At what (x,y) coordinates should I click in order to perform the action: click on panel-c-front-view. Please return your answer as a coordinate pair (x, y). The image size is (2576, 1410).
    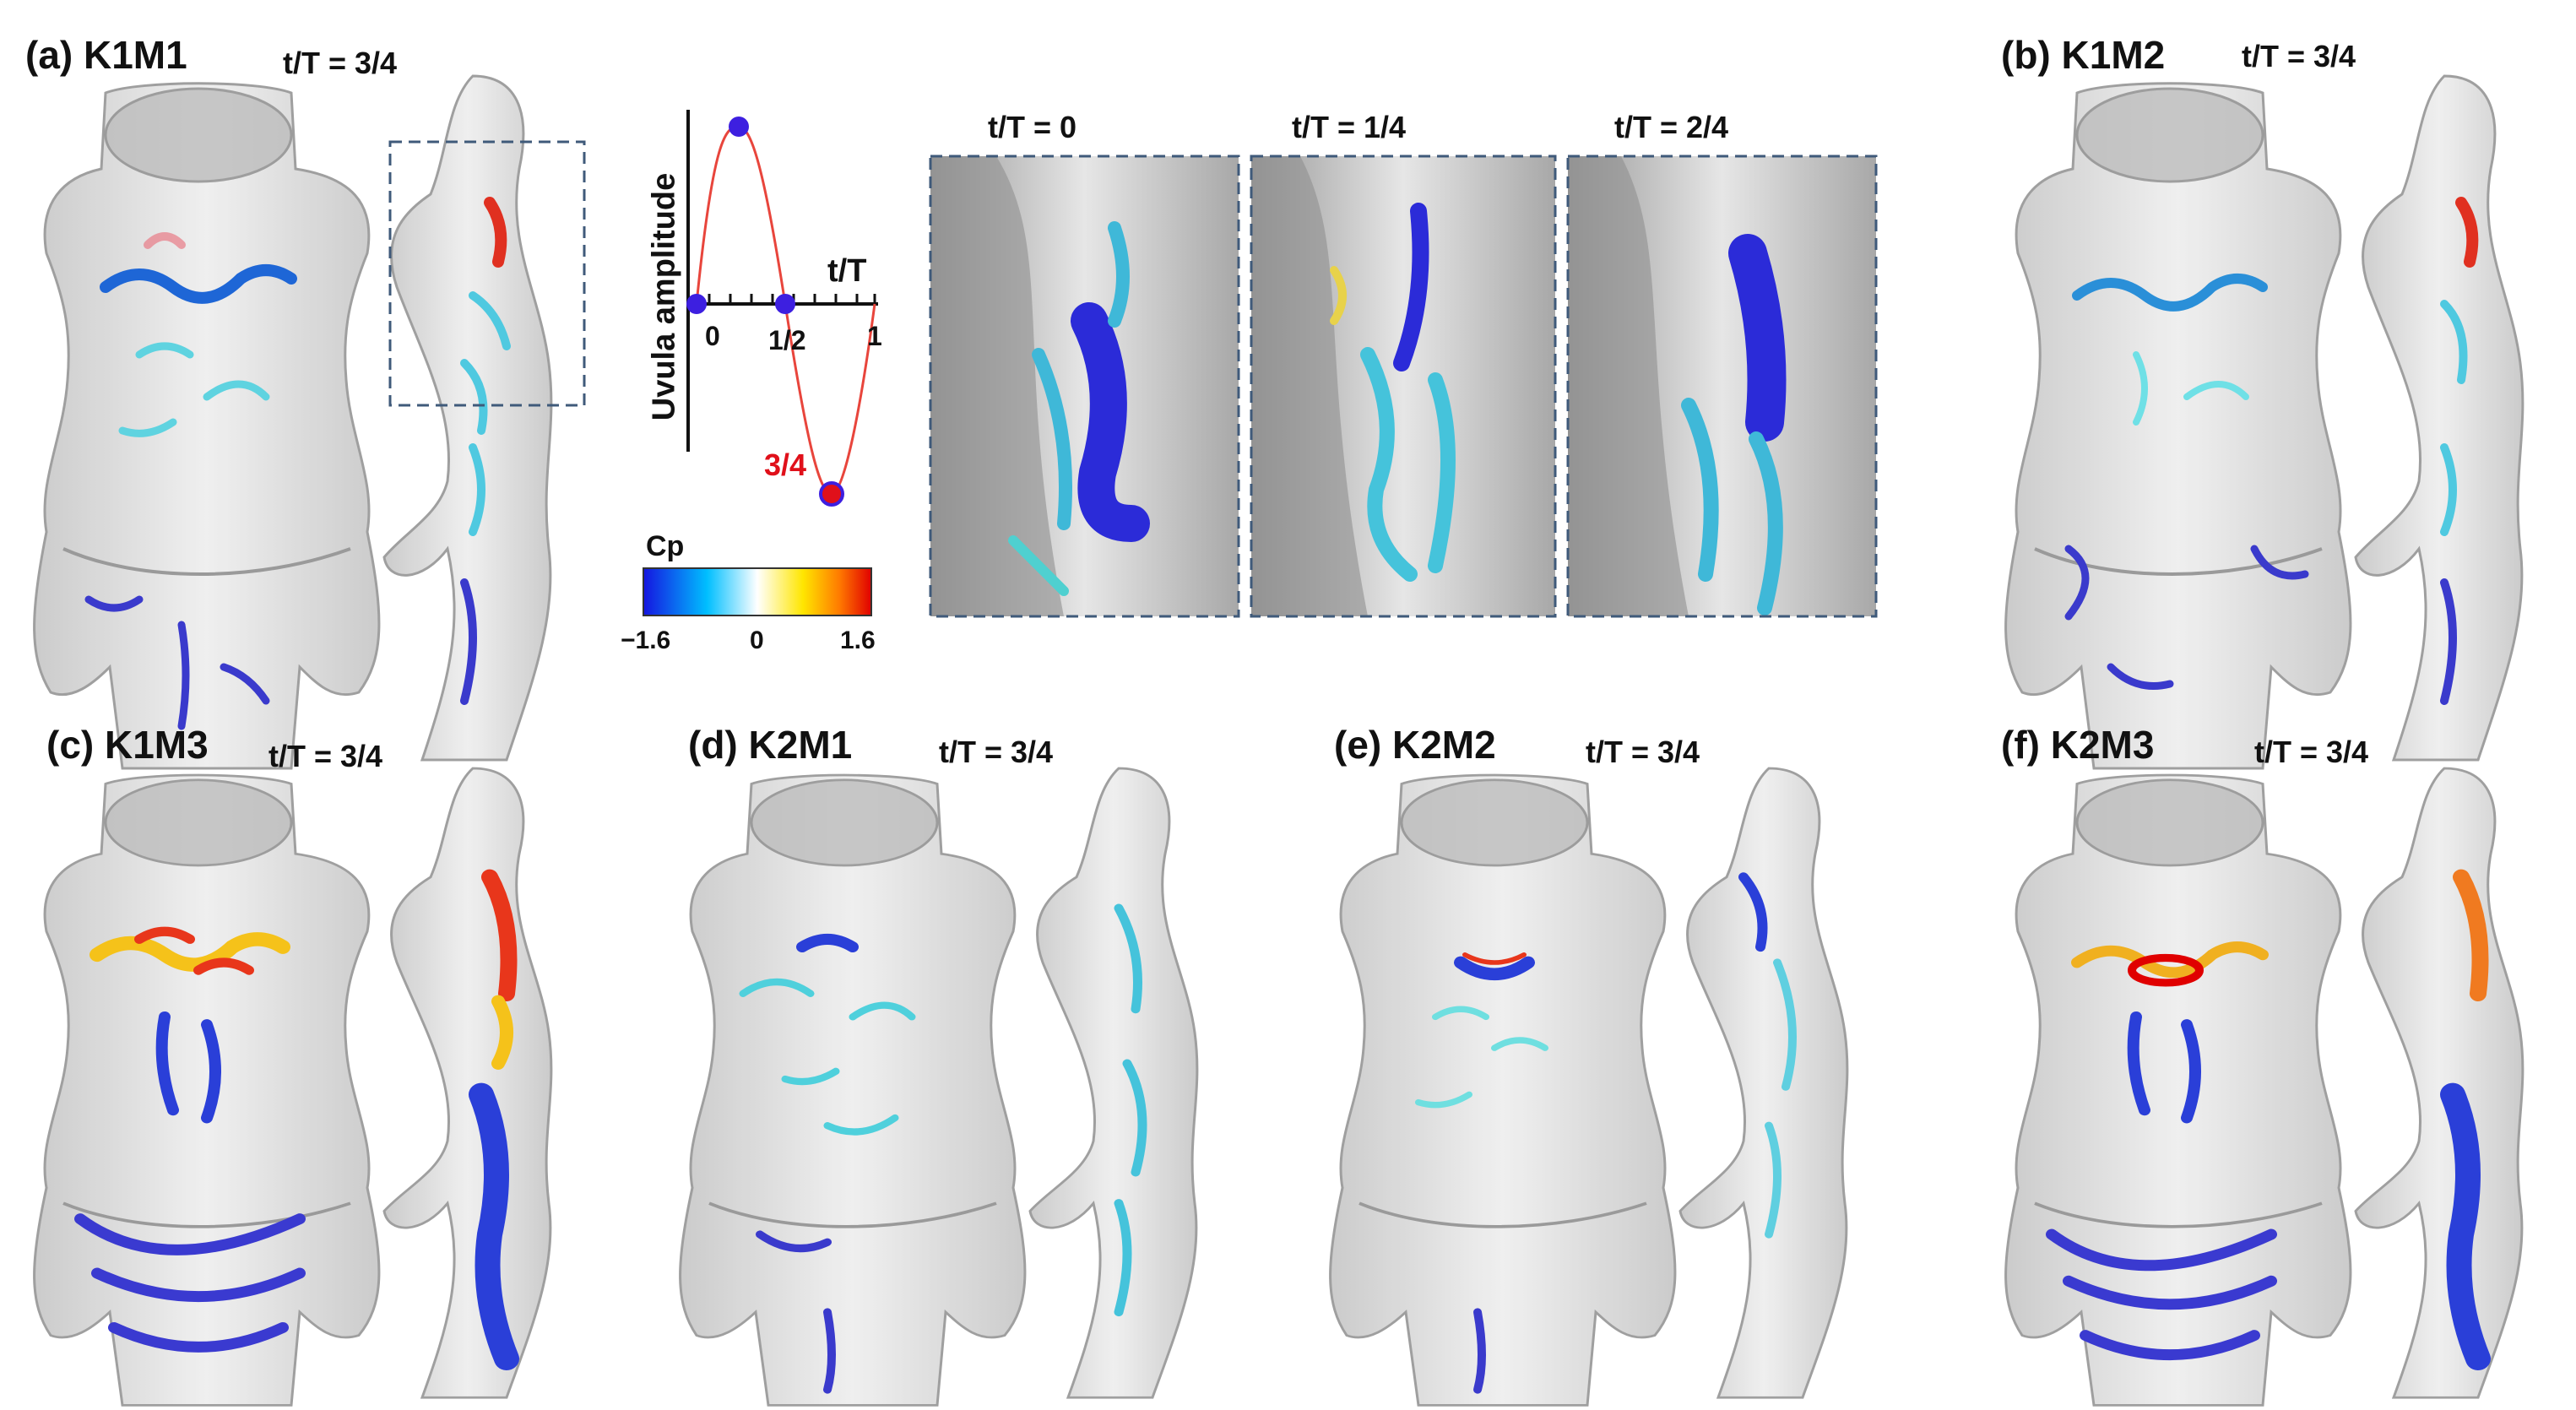
    Looking at the image, I should click on (207, 1090).